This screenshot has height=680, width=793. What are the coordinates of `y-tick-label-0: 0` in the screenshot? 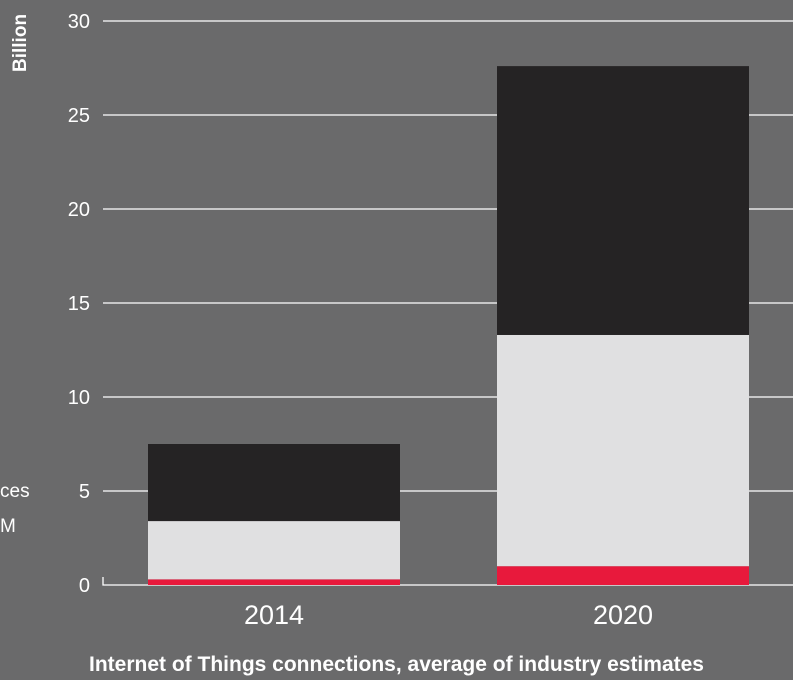 It's located at (84, 586).